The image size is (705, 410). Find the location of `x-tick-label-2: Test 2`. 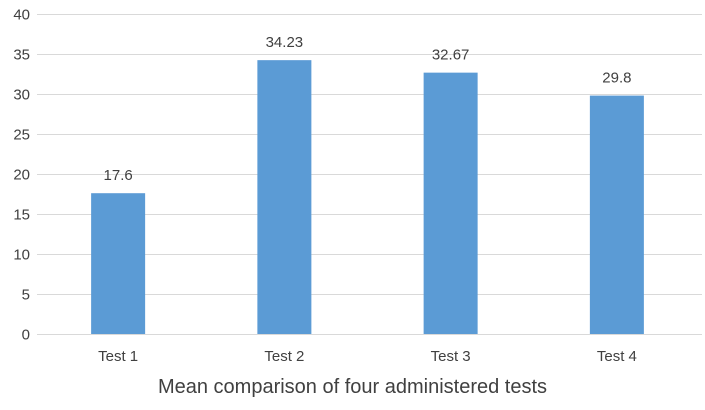

x-tick-label-2: Test 2 is located at coordinates (284, 356).